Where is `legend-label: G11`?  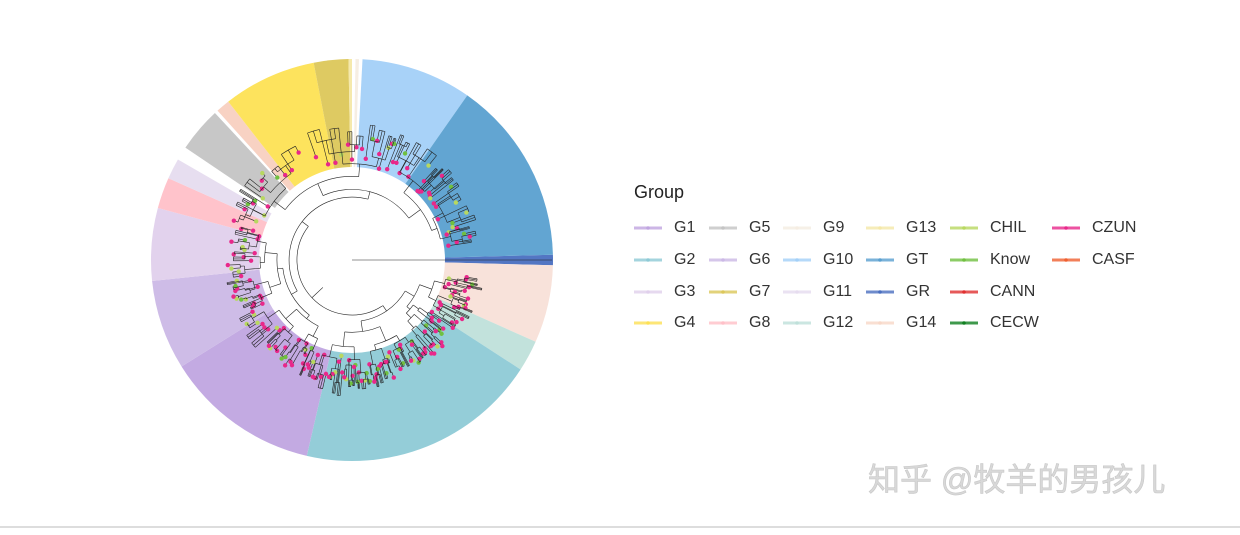
legend-label: G11 is located at coordinates (837, 291).